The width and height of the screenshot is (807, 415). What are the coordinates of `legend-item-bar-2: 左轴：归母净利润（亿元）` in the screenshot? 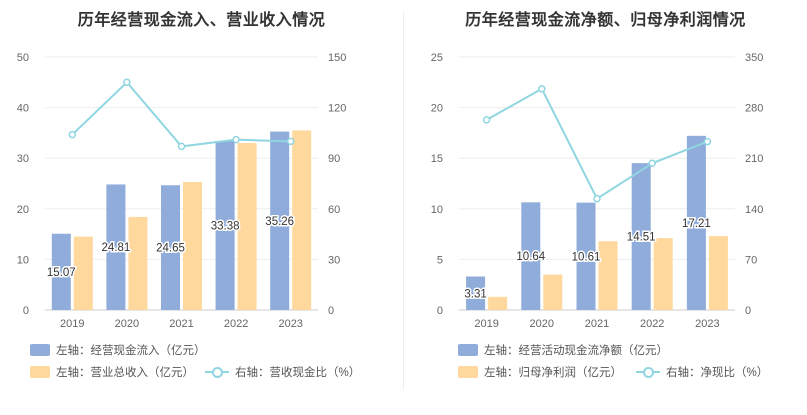 It's located at (540, 372).